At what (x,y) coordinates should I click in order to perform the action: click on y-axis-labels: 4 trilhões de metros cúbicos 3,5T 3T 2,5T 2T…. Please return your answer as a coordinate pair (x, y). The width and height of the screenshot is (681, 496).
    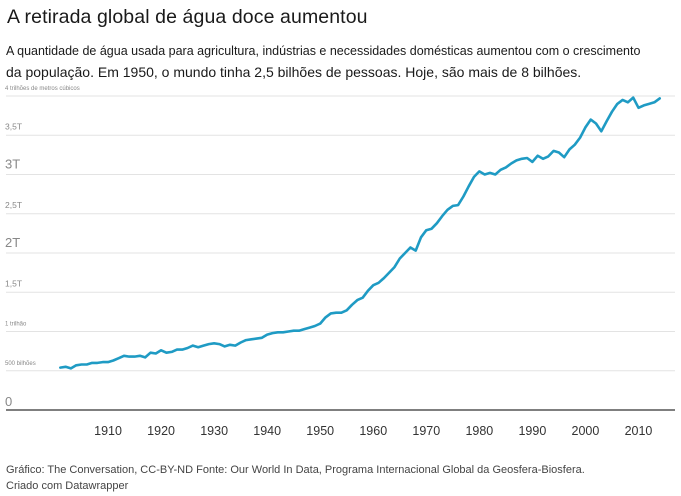
    Looking at the image, I should click on (42, 247).